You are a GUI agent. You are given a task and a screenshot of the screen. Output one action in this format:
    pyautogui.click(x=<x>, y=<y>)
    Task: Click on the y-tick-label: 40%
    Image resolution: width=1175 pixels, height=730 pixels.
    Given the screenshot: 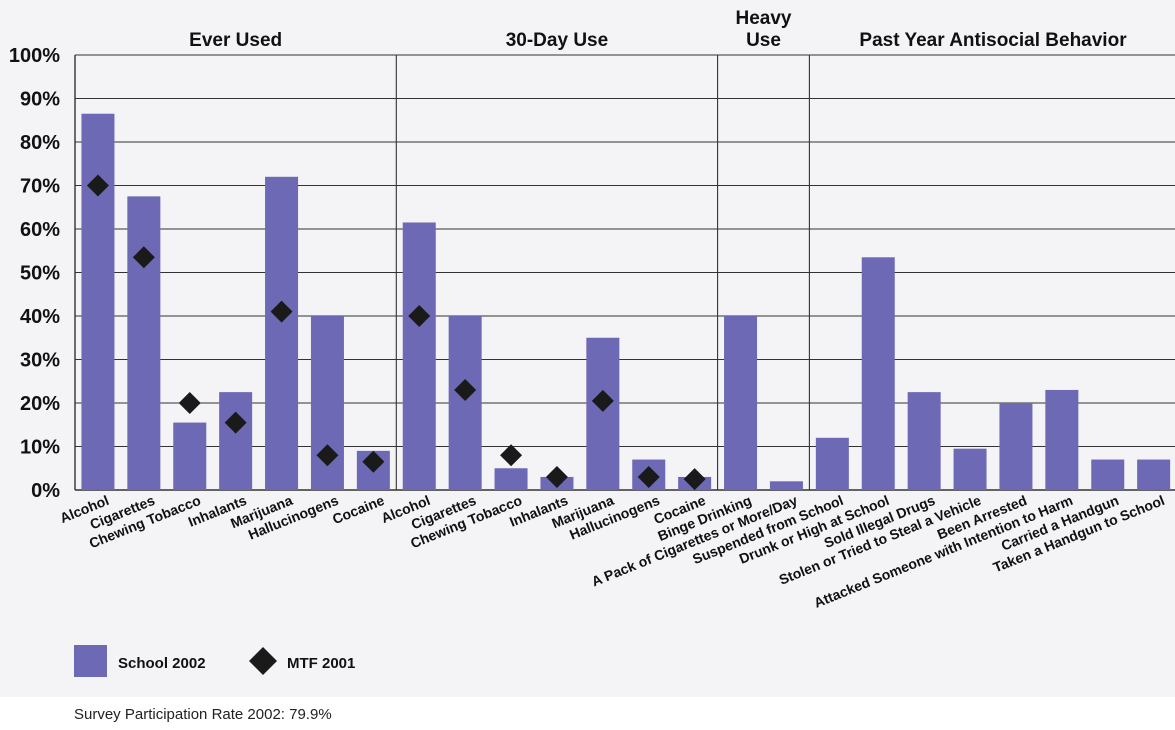 What is the action you would take?
    pyautogui.click(x=40, y=317)
    